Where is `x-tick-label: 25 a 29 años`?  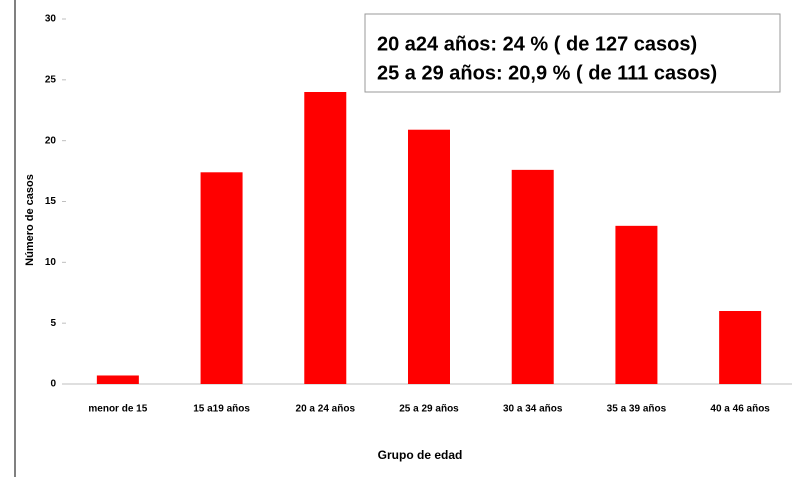
x-tick-label: 25 a 29 años is located at coordinates (429, 409).